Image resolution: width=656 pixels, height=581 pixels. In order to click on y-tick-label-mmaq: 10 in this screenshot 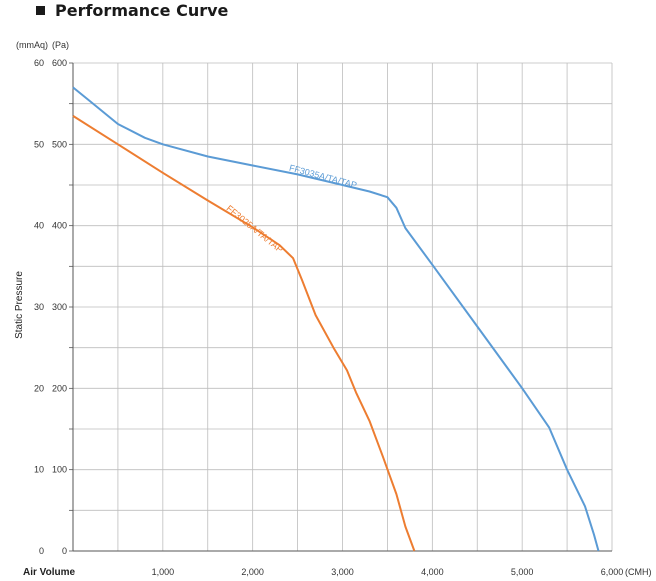, I will do `click(39, 470)`.